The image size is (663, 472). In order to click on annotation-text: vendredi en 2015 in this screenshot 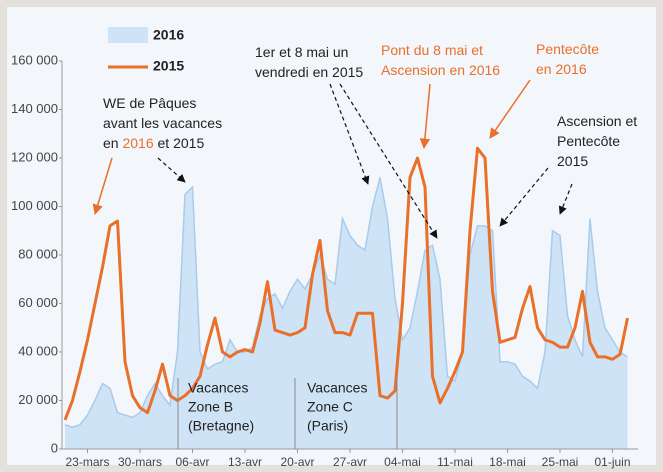, I will do `click(309, 72)`.